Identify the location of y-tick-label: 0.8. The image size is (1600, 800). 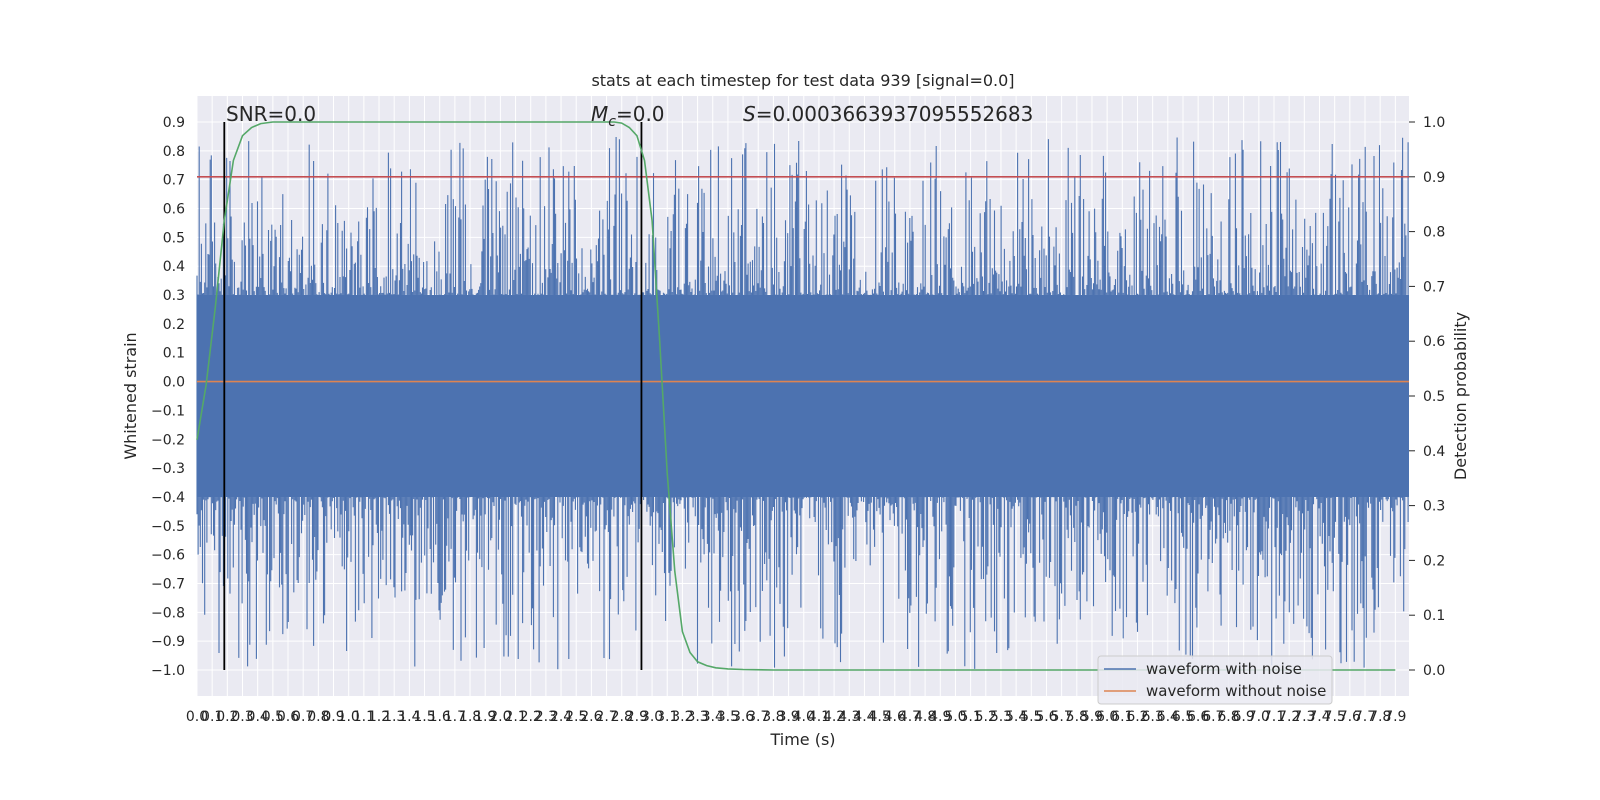
(174, 152).